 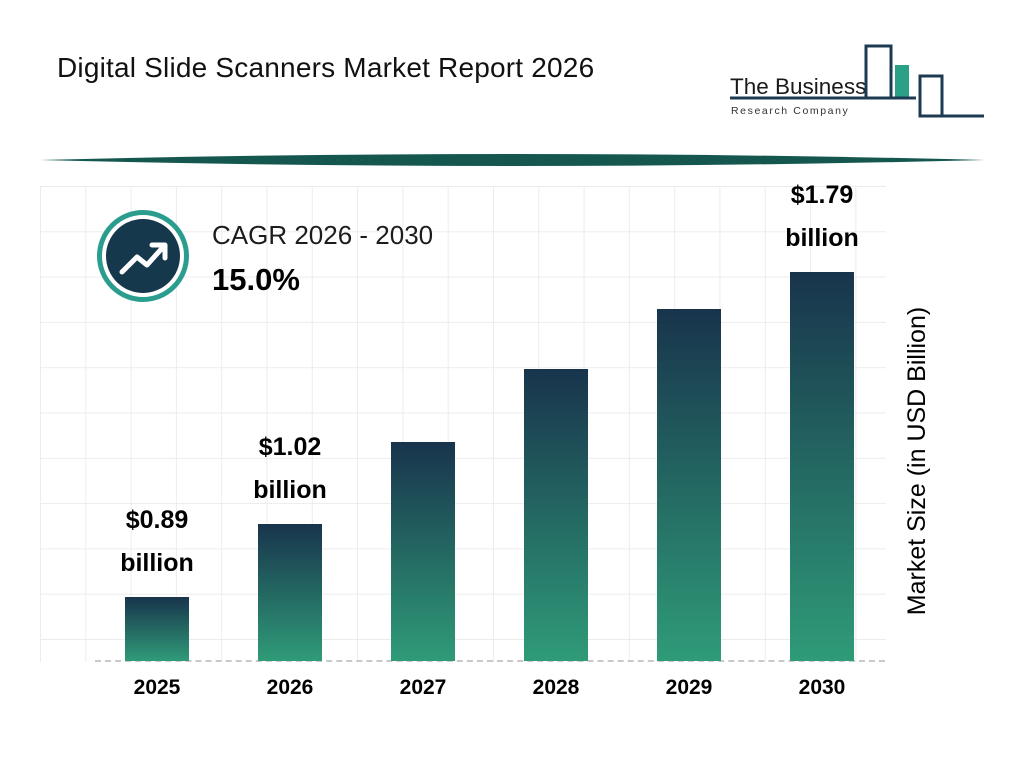 What do you see at coordinates (490, 661) in the screenshot?
I see `chart-baseline` at bounding box center [490, 661].